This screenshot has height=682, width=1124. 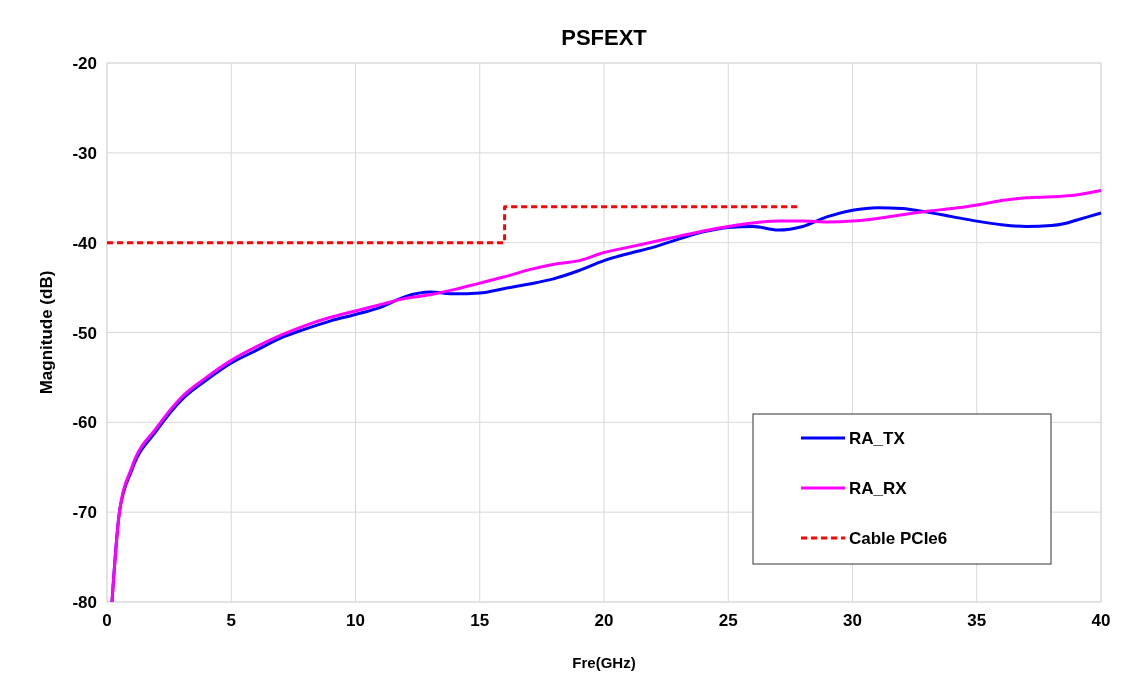 I want to click on legend-label: RA_RX, so click(x=878, y=488).